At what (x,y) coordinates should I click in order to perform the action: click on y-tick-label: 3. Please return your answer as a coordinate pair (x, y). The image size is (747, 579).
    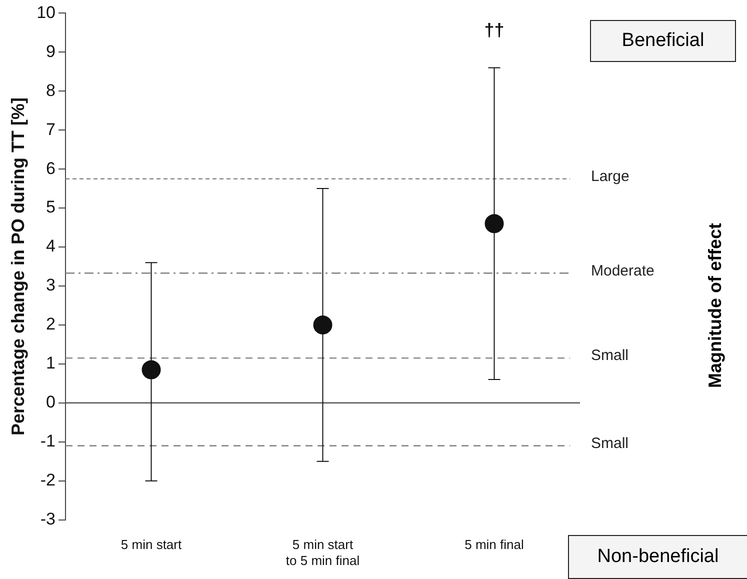
    Looking at the image, I should click on (51, 285).